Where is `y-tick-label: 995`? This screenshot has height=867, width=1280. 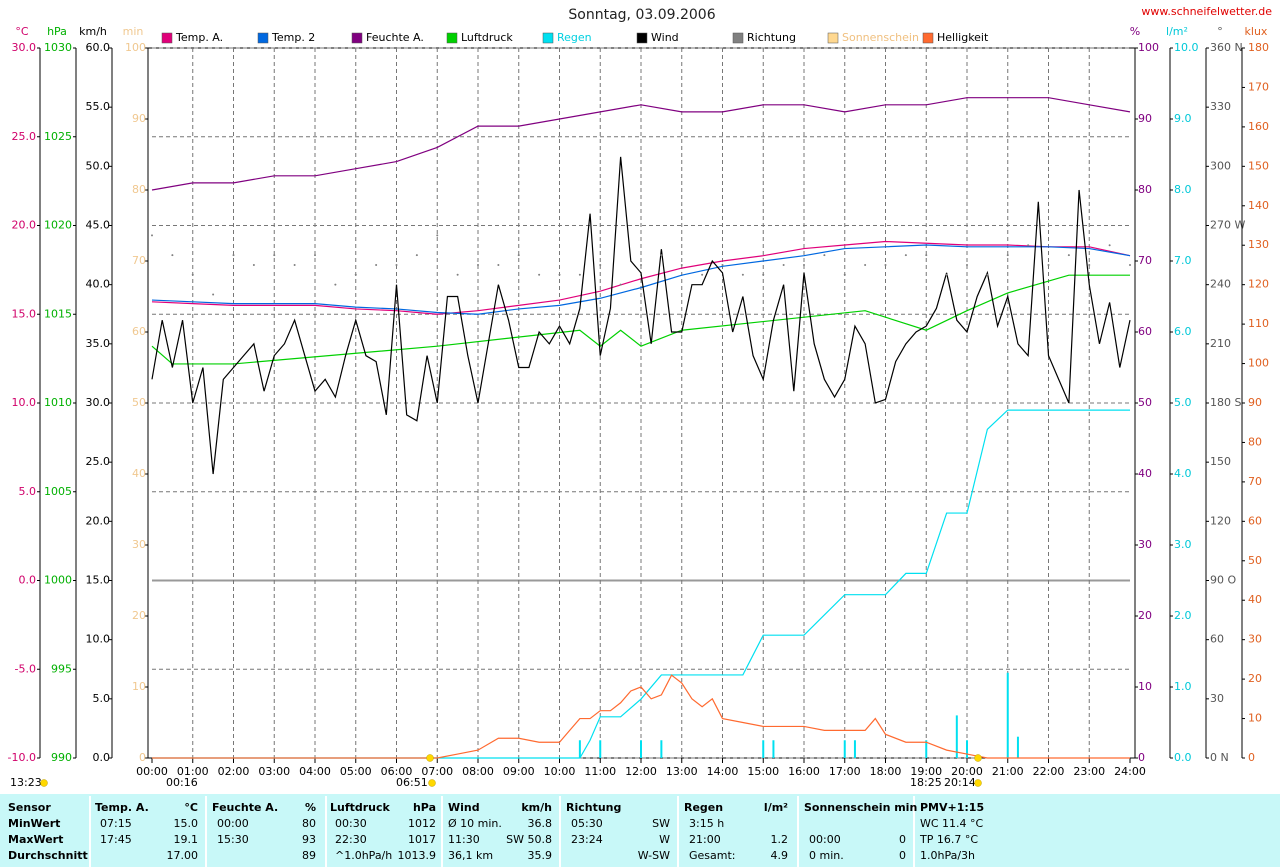 y-tick-label: 995 is located at coordinates (61, 668).